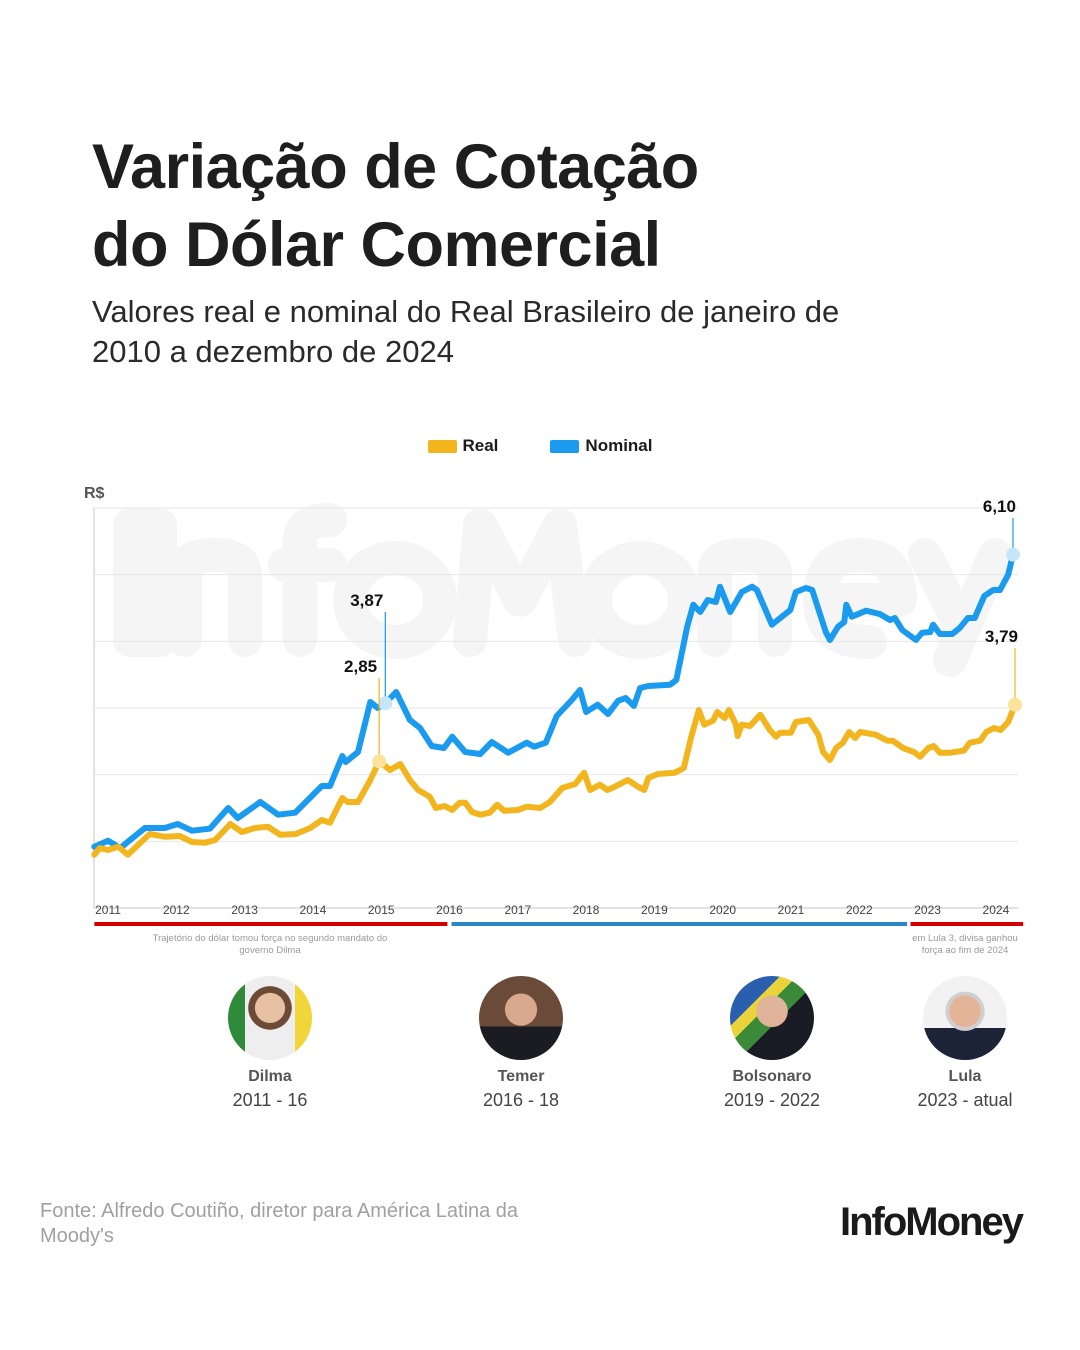 This screenshot has height=1350, width=1080. I want to click on legend-item-nominal: Nominal, so click(601, 446).